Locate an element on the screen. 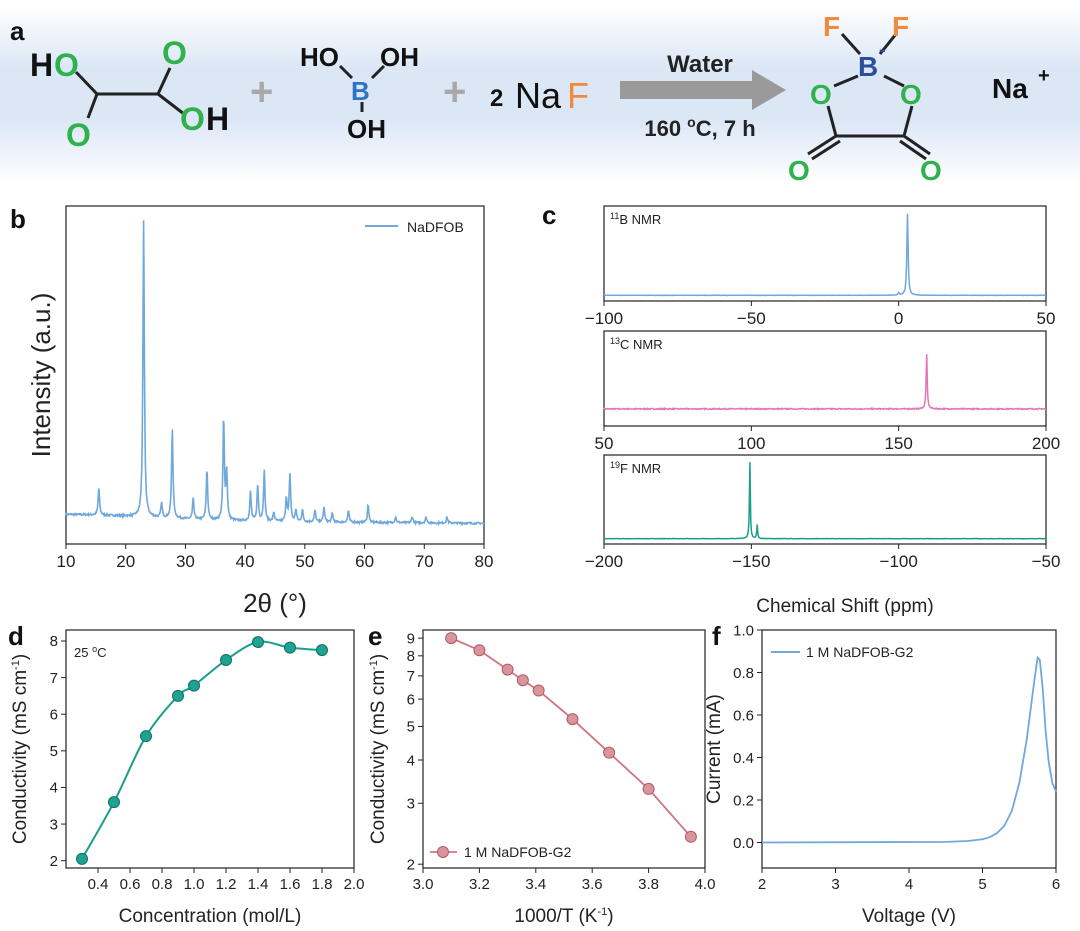  naf-f: F is located at coordinates (578, 95).